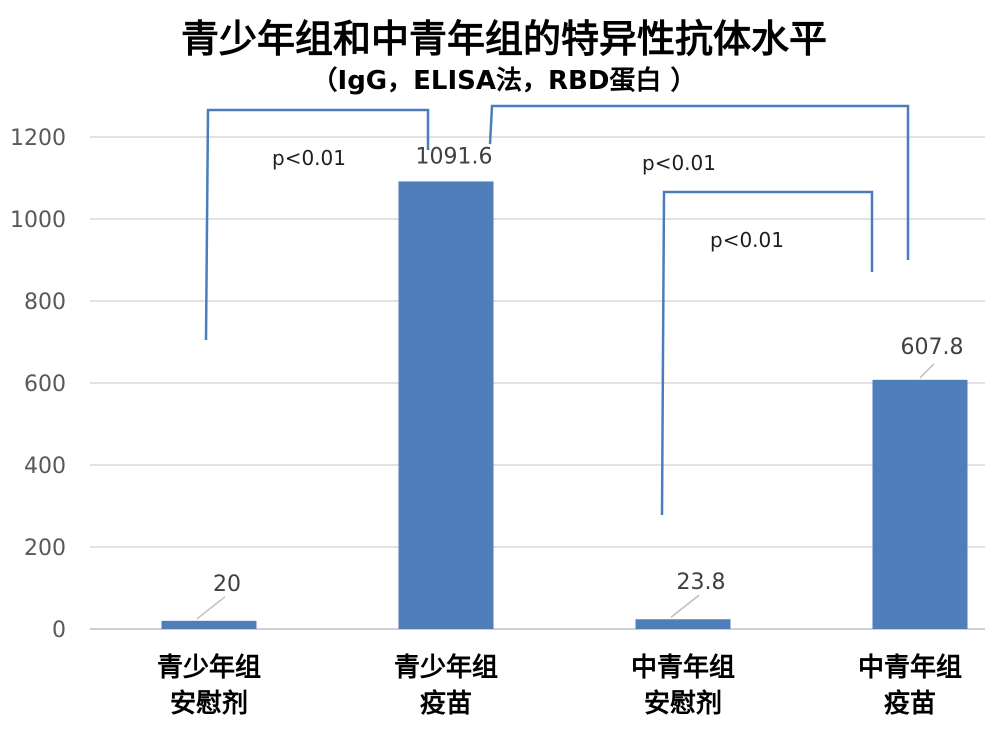  Describe the element at coordinates (45, 302) in the screenshot. I see `y-tick-label: 800` at that location.